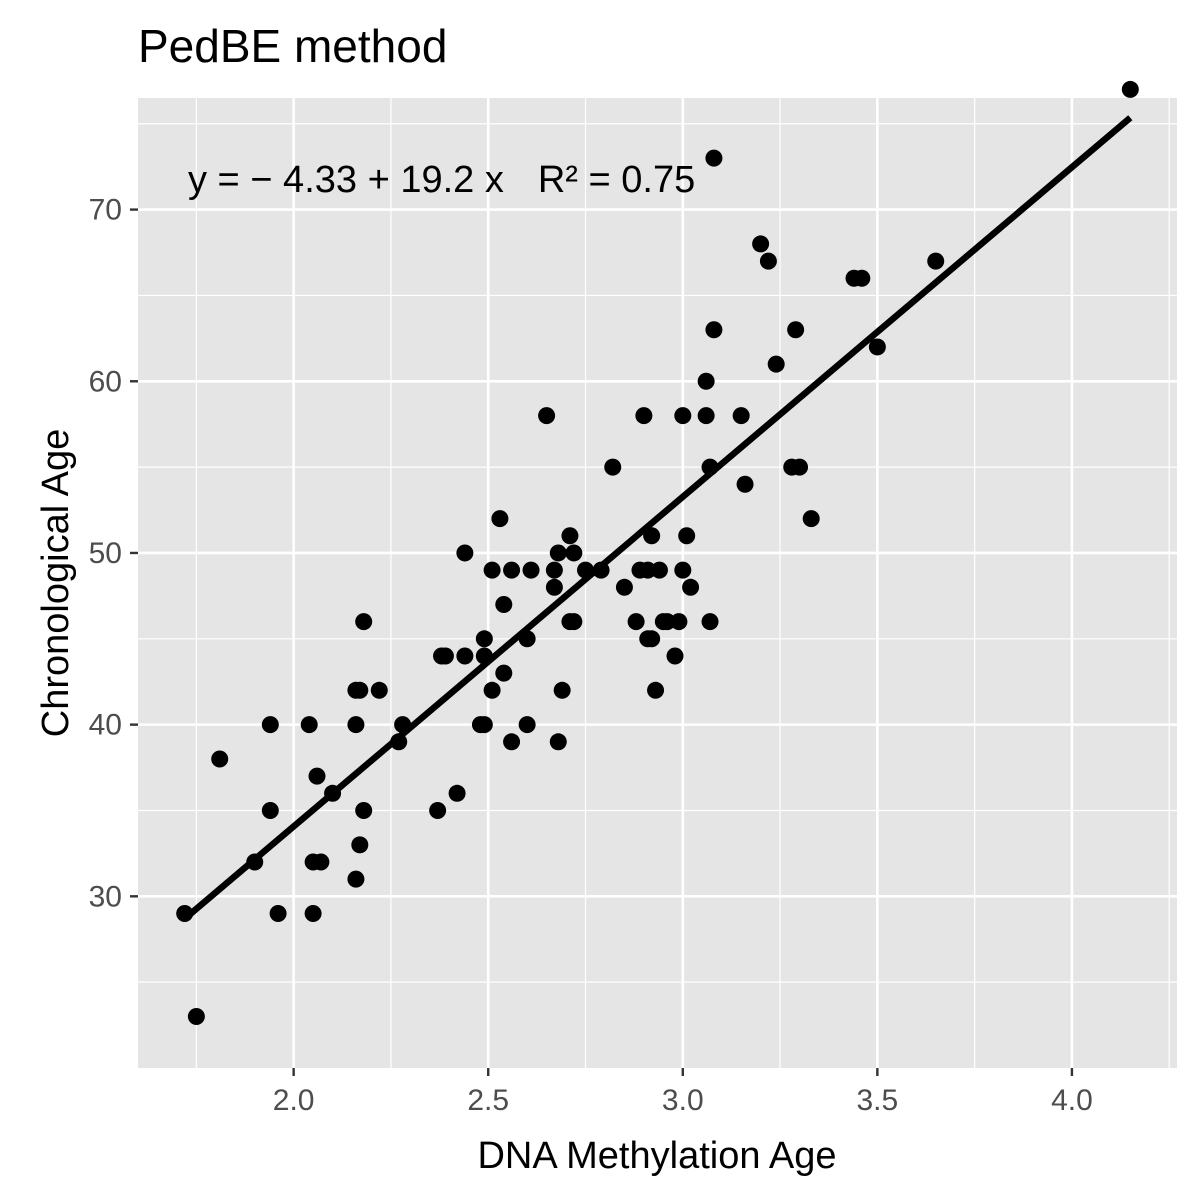 This screenshot has height=1200, width=1200. I want to click on x-tick-label: 3.0, so click(683, 1100).